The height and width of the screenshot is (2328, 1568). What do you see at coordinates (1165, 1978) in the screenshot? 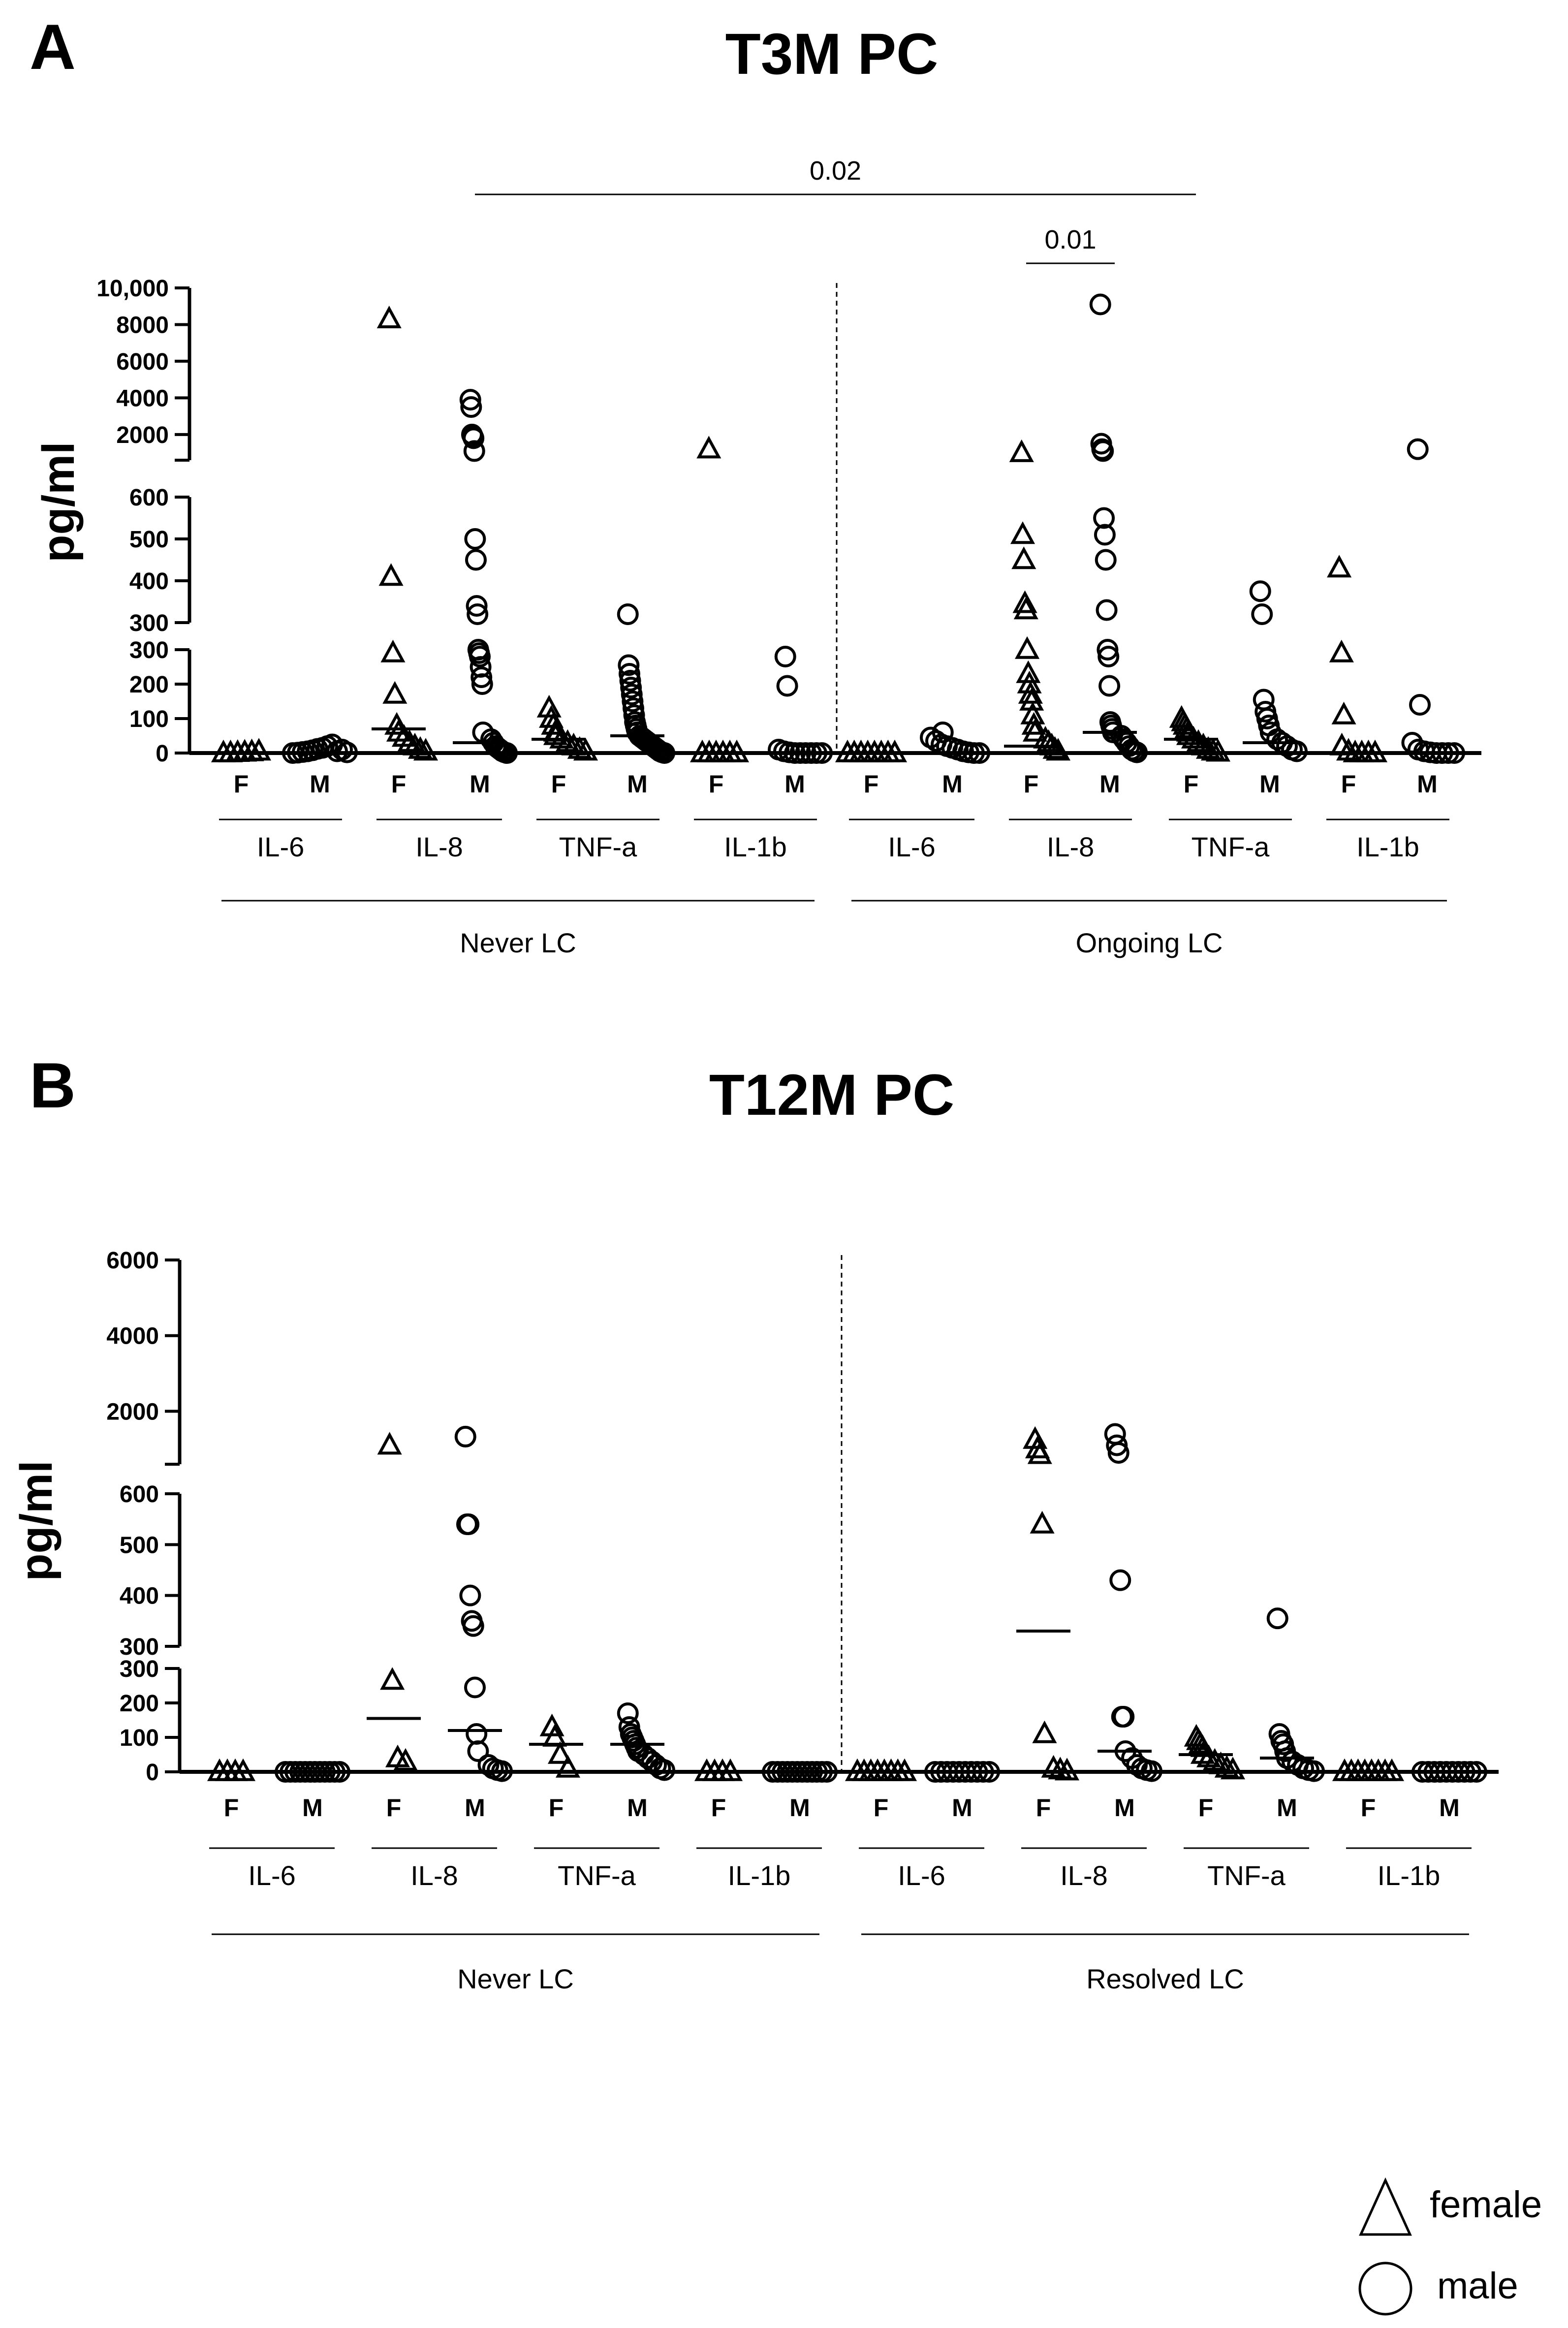
I see `group-label: Resolved LC` at bounding box center [1165, 1978].